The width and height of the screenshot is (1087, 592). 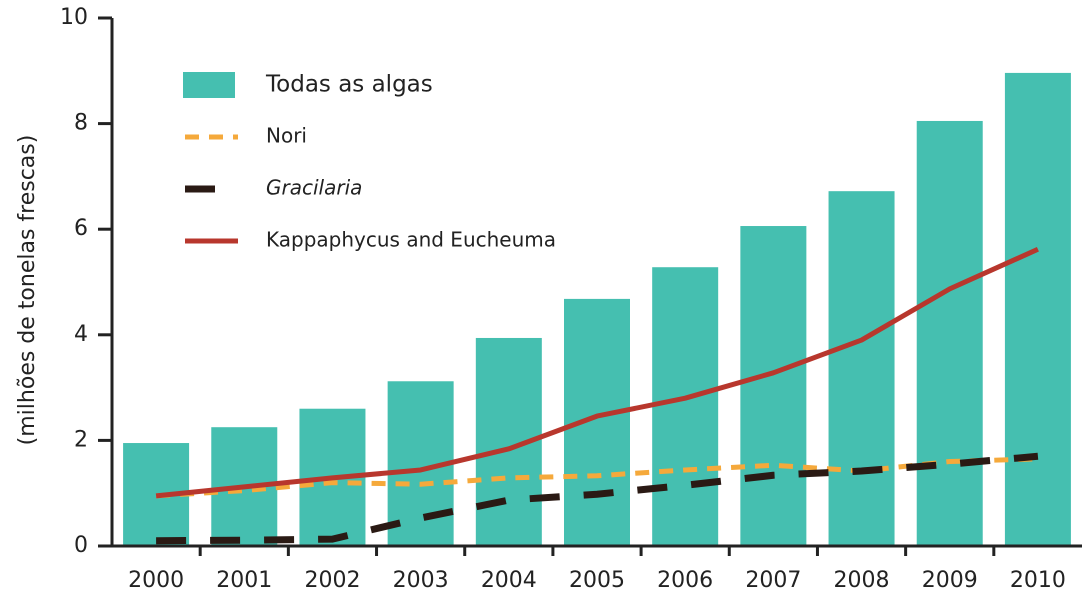 I want to click on x-tick-label: 2008, so click(x=862, y=580).